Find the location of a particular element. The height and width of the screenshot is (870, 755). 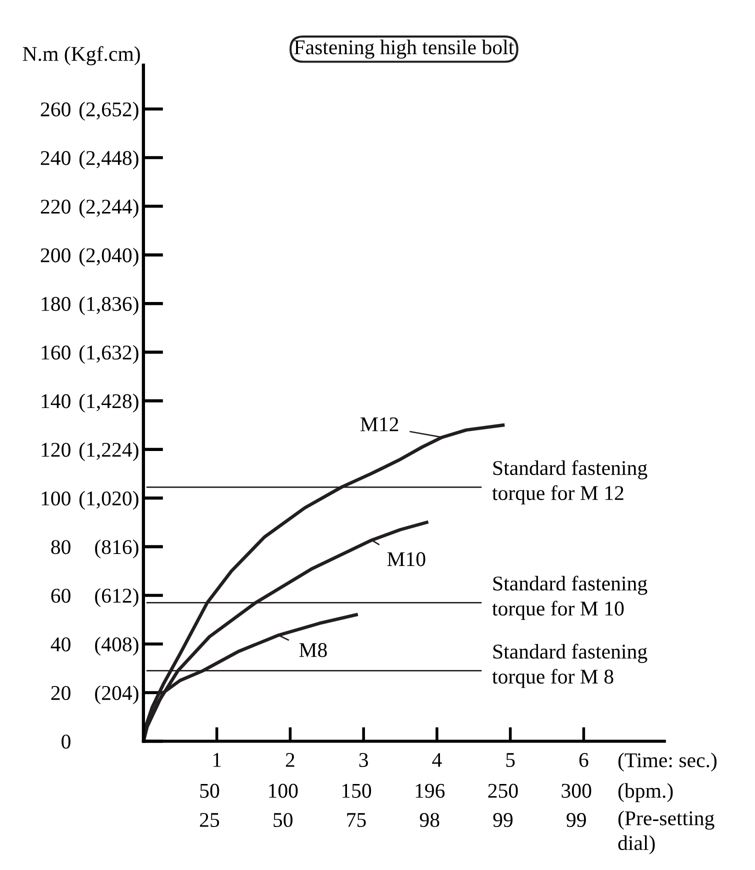

y-tick-label: 140 is located at coordinates (56, 401).